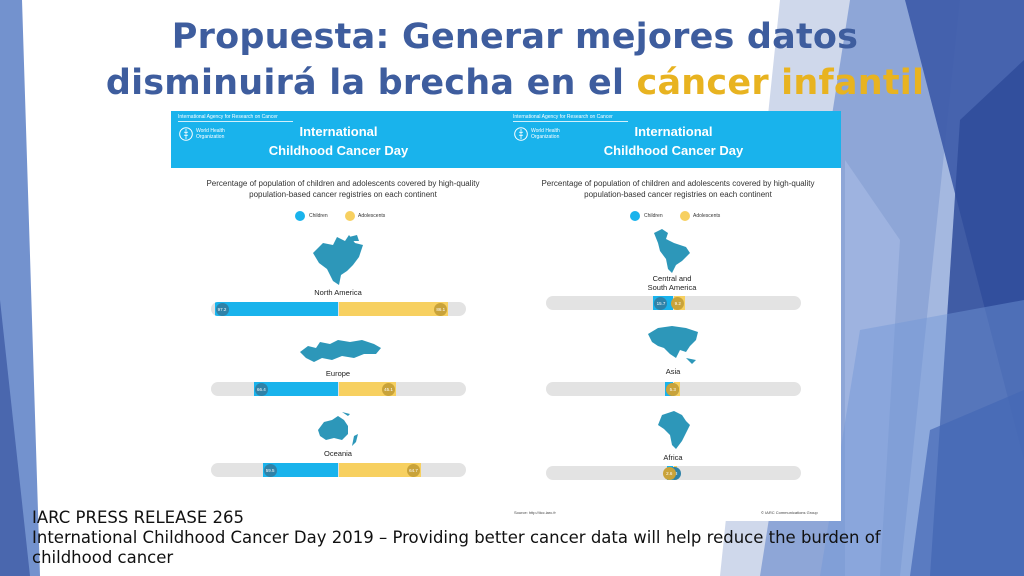  I want to click on south-america-map-icon, so click(672, 251).